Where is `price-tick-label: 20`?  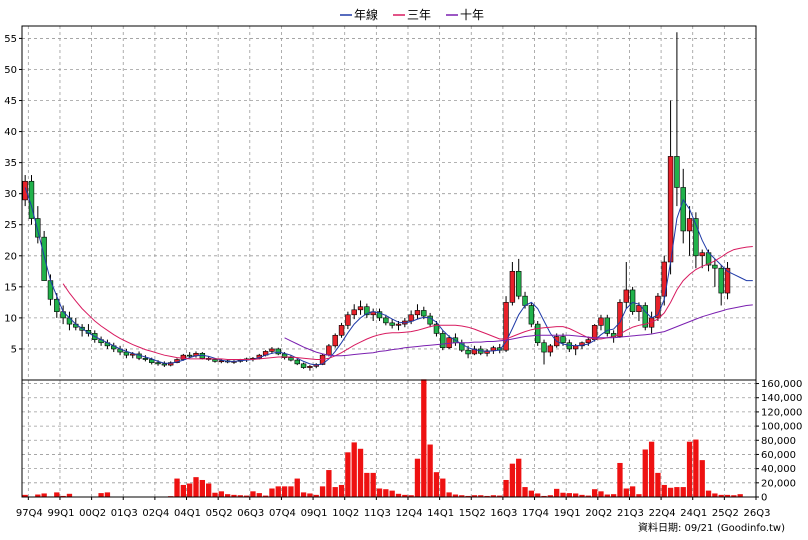
price-tick-label: 20 is located at coordinates (10, 256).